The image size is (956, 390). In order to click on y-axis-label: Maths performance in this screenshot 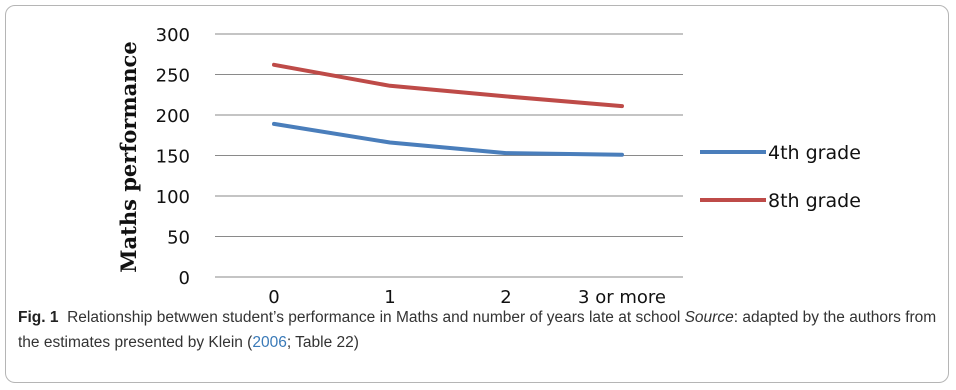, I will do `click(128, 156)`.